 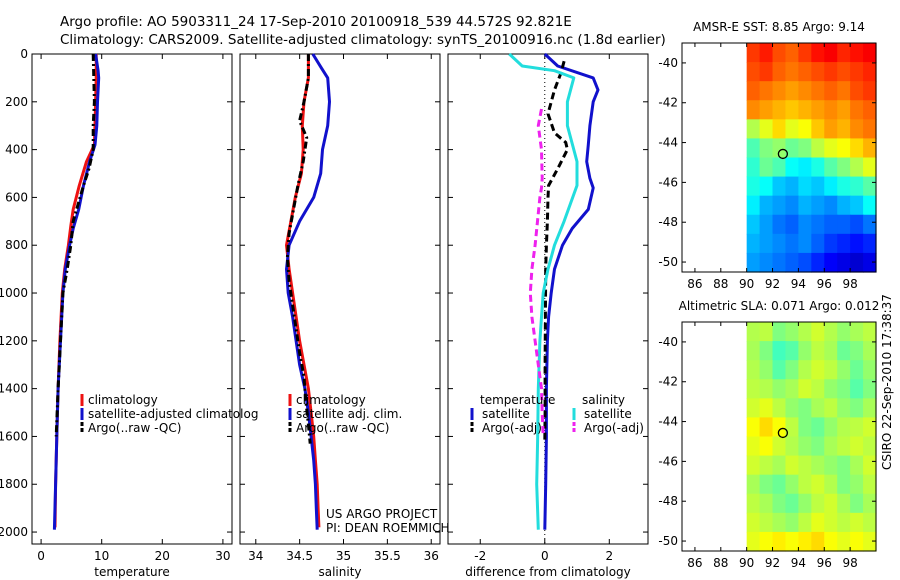 I want to click on side-label: CSIRO 22-Sep-2010 17:38:37, so click(x=887, y=382).